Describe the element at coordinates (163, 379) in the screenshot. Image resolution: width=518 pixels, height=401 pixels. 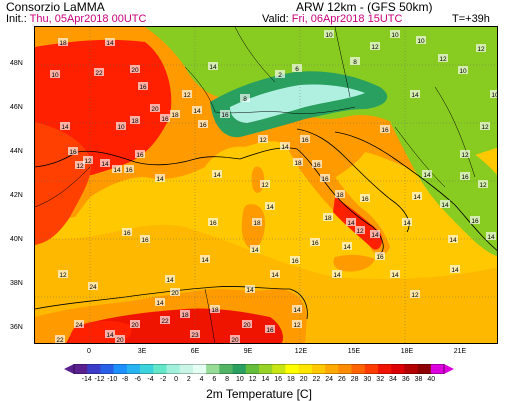
I see `colorbar-tick-label: -2` at that location.